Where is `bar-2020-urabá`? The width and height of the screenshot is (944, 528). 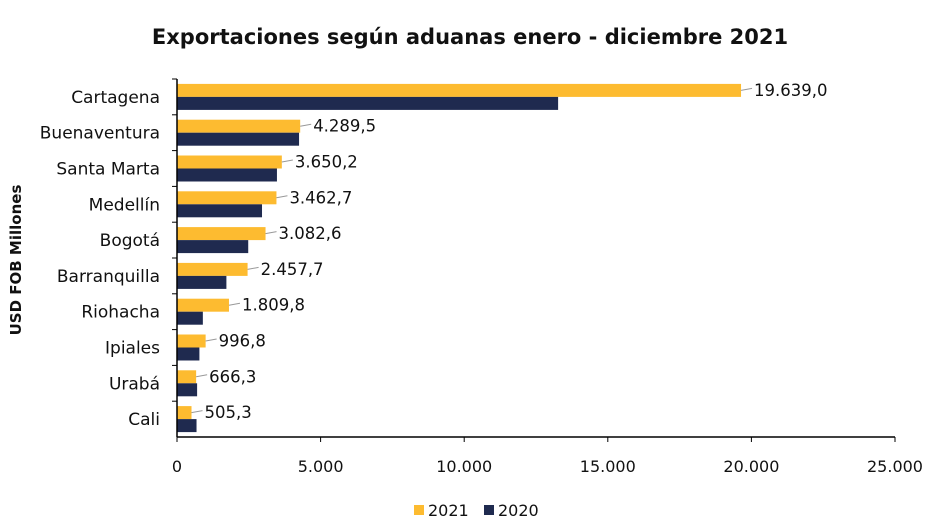
bar-2020-urabá is located at coordinates (187, 390).